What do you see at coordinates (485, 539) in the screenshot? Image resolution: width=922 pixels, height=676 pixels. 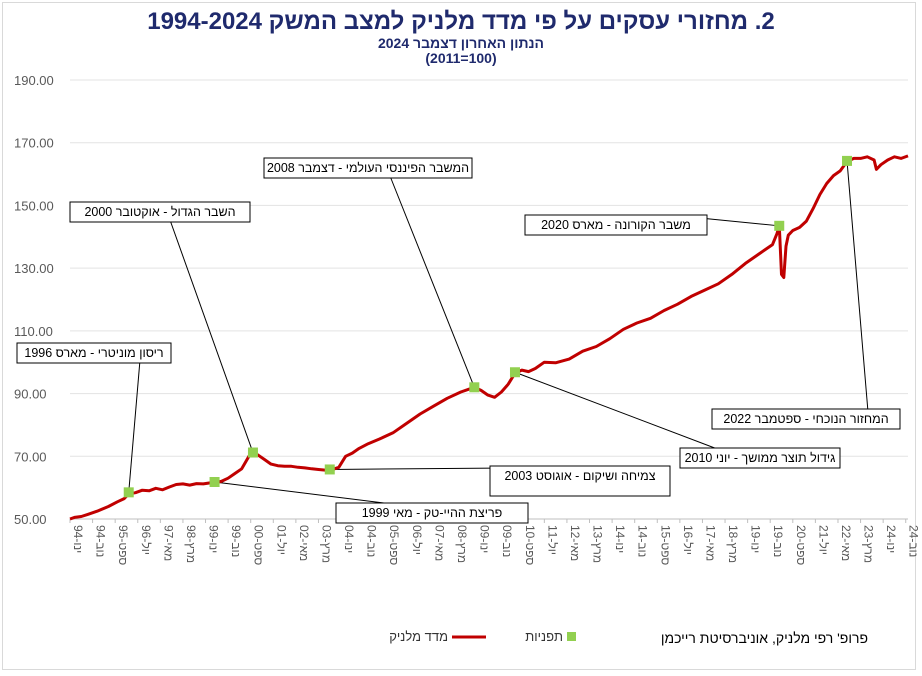 I see `x-tick-label: ינו-09` at bounding box center [485, 539].